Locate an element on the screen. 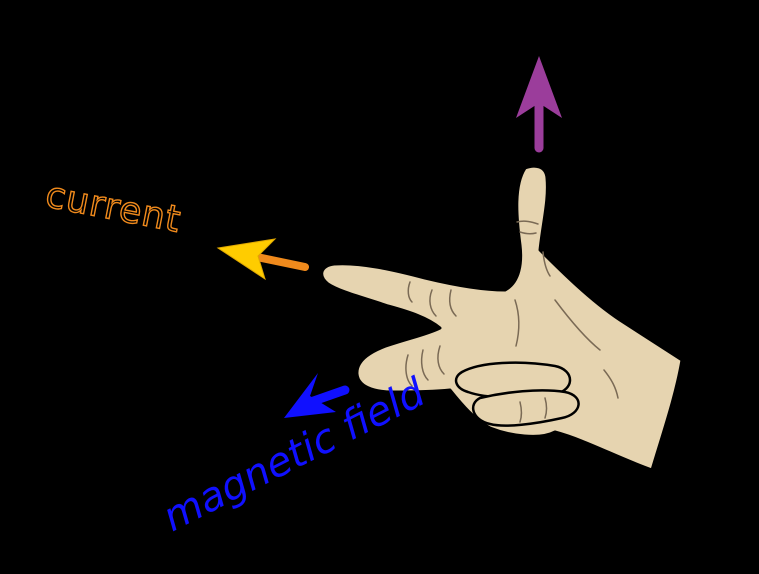  hand-creases is located at coordinates (512, 321).